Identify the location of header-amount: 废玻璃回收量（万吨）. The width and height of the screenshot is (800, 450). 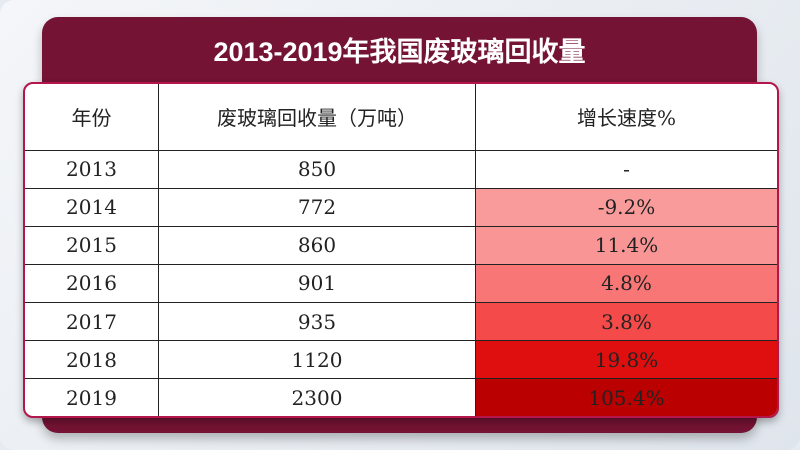
(317, 117).